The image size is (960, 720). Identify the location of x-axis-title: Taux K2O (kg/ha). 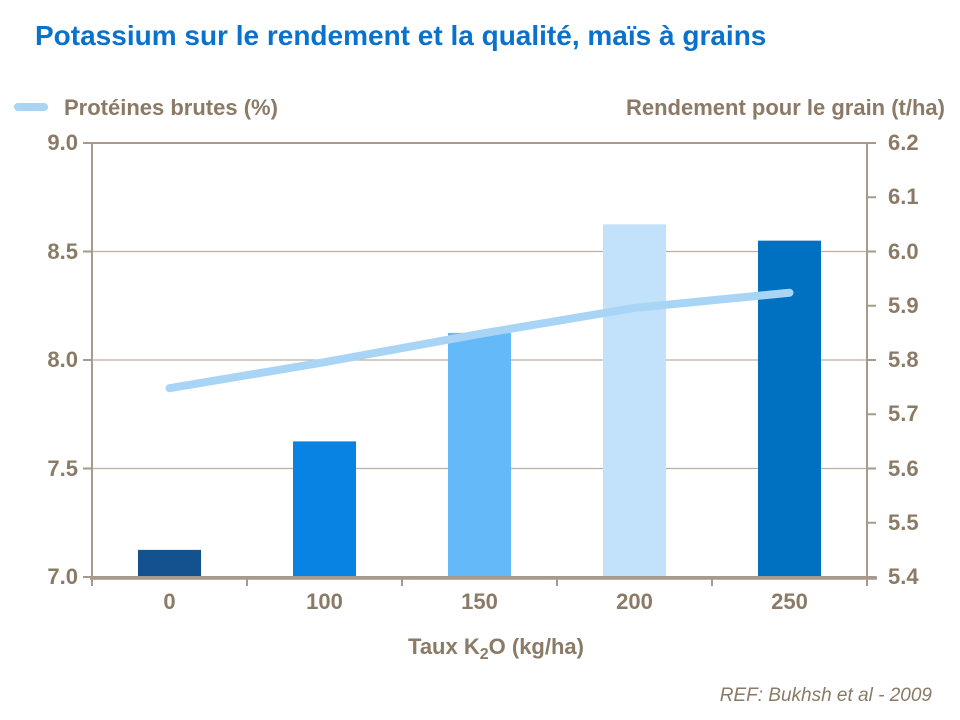
(496, 648).